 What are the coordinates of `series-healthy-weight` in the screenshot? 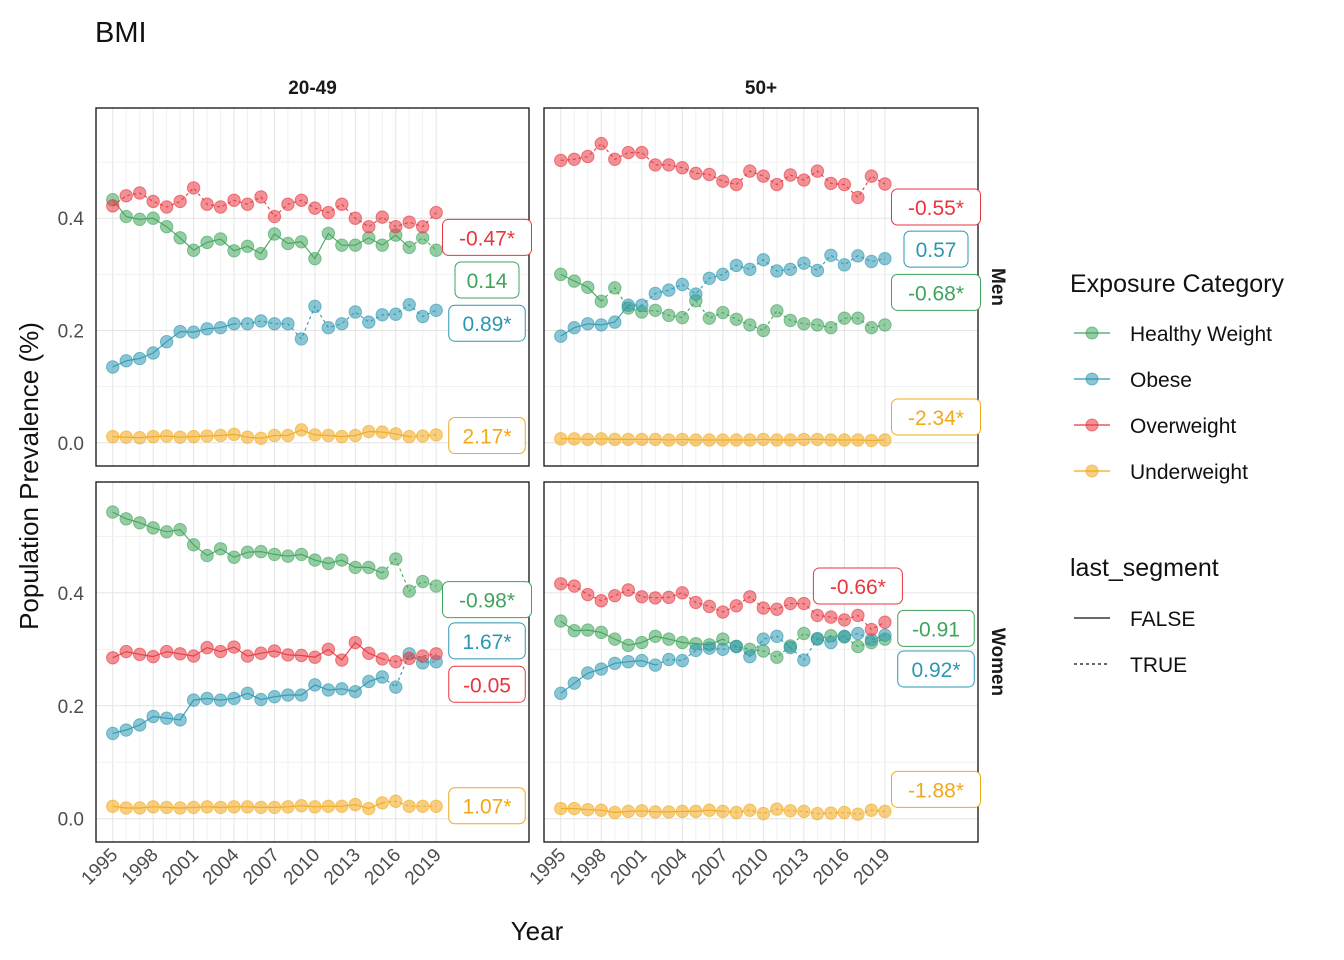 It's located at (274, 229).